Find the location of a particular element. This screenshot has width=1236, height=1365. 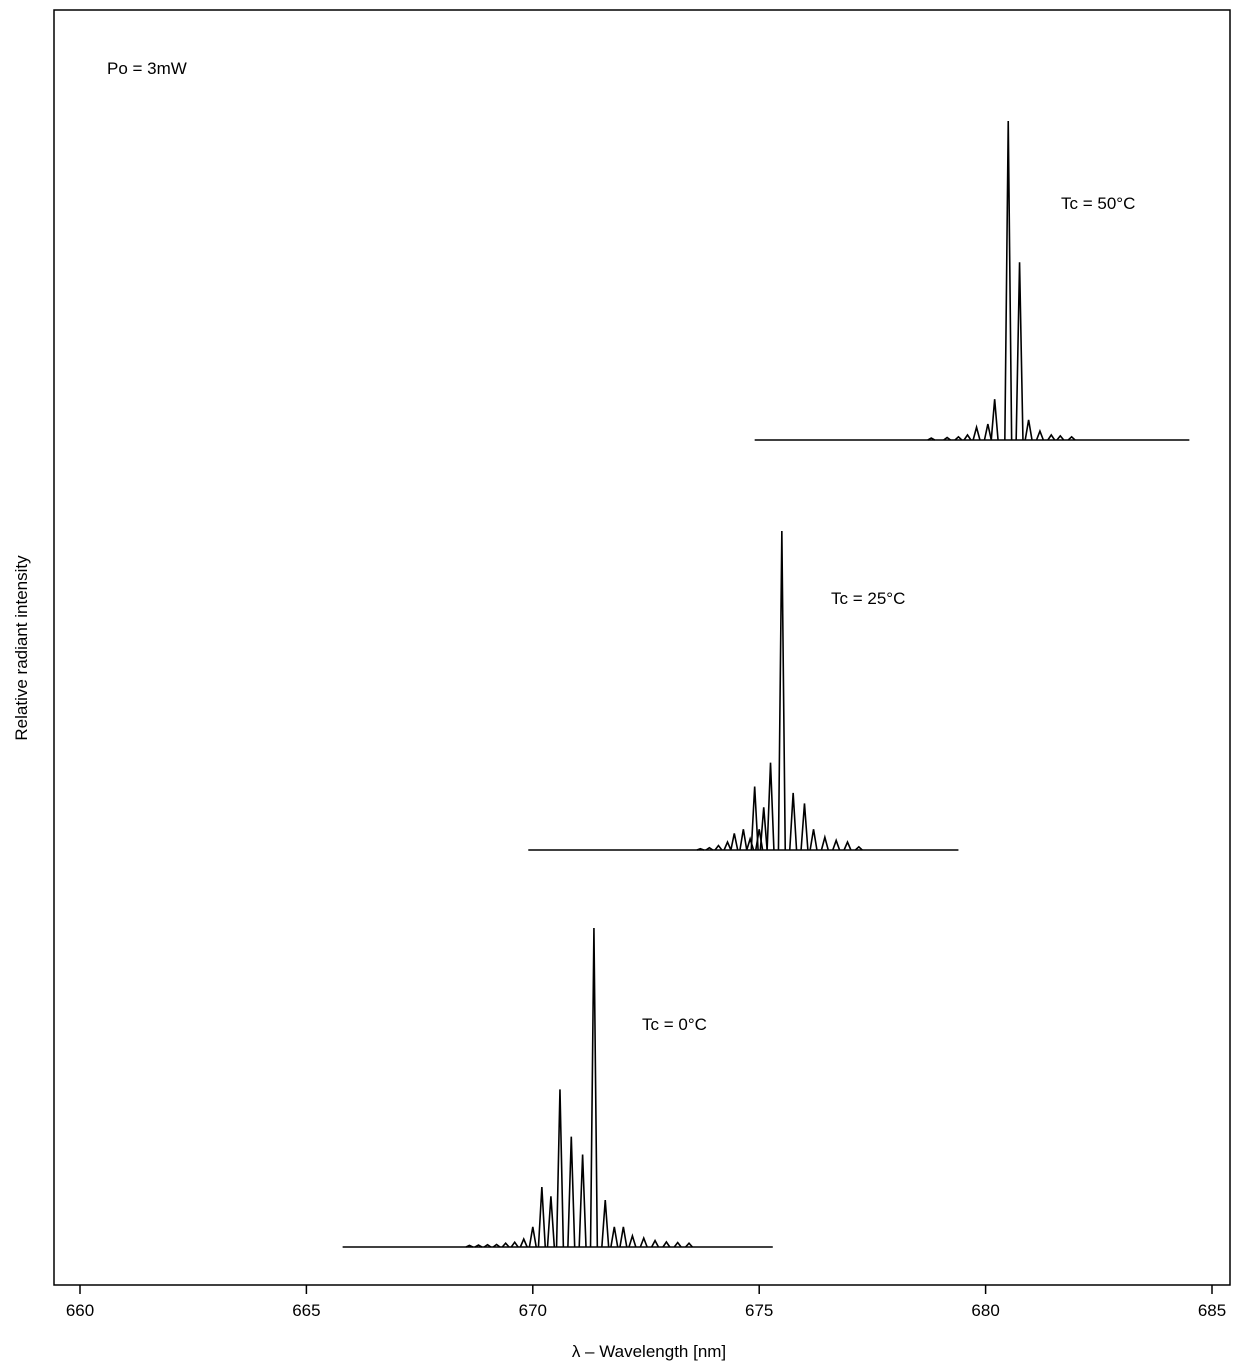

x-tick-label-670: 670 is located at coordinates (533, 1310).